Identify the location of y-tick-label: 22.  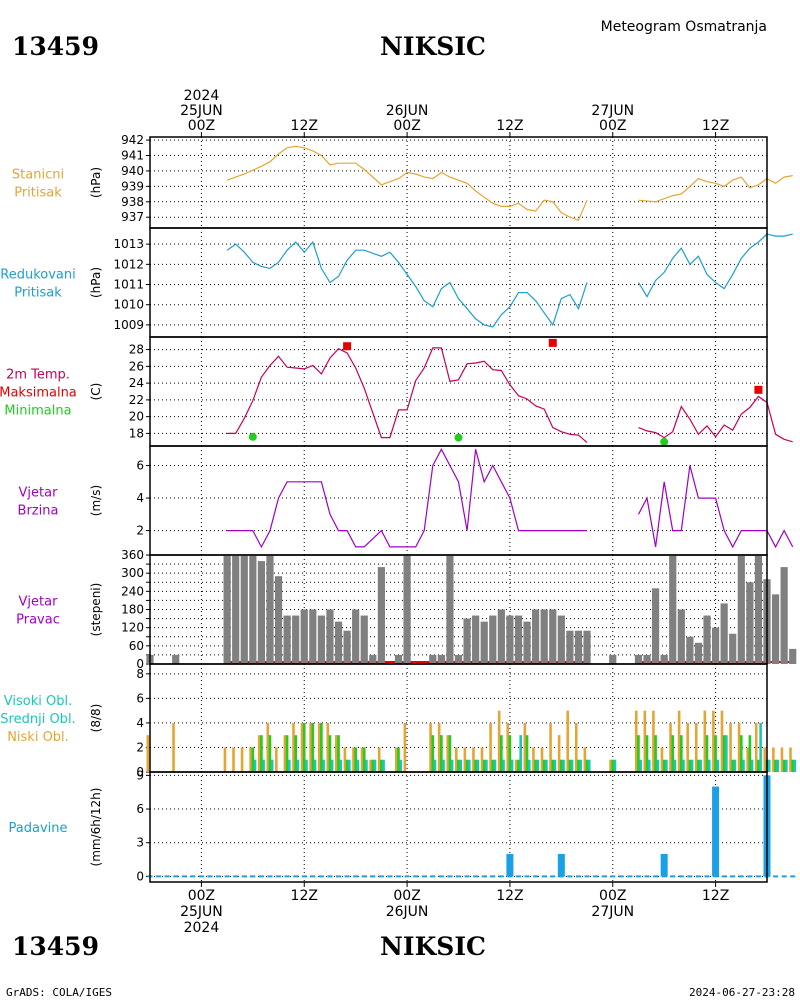
(136, 400).